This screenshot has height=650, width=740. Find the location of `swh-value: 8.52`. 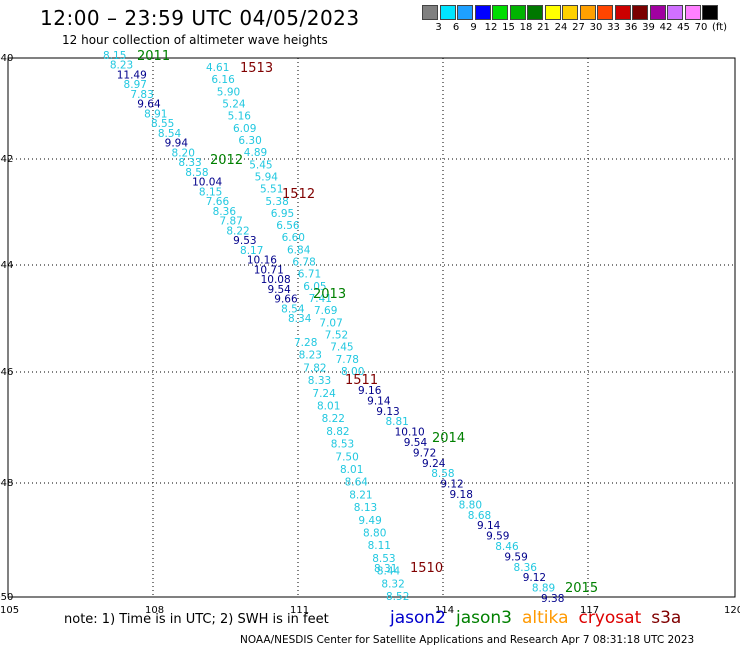

swh-value: 8.52 is located at coordinates (397, 597).